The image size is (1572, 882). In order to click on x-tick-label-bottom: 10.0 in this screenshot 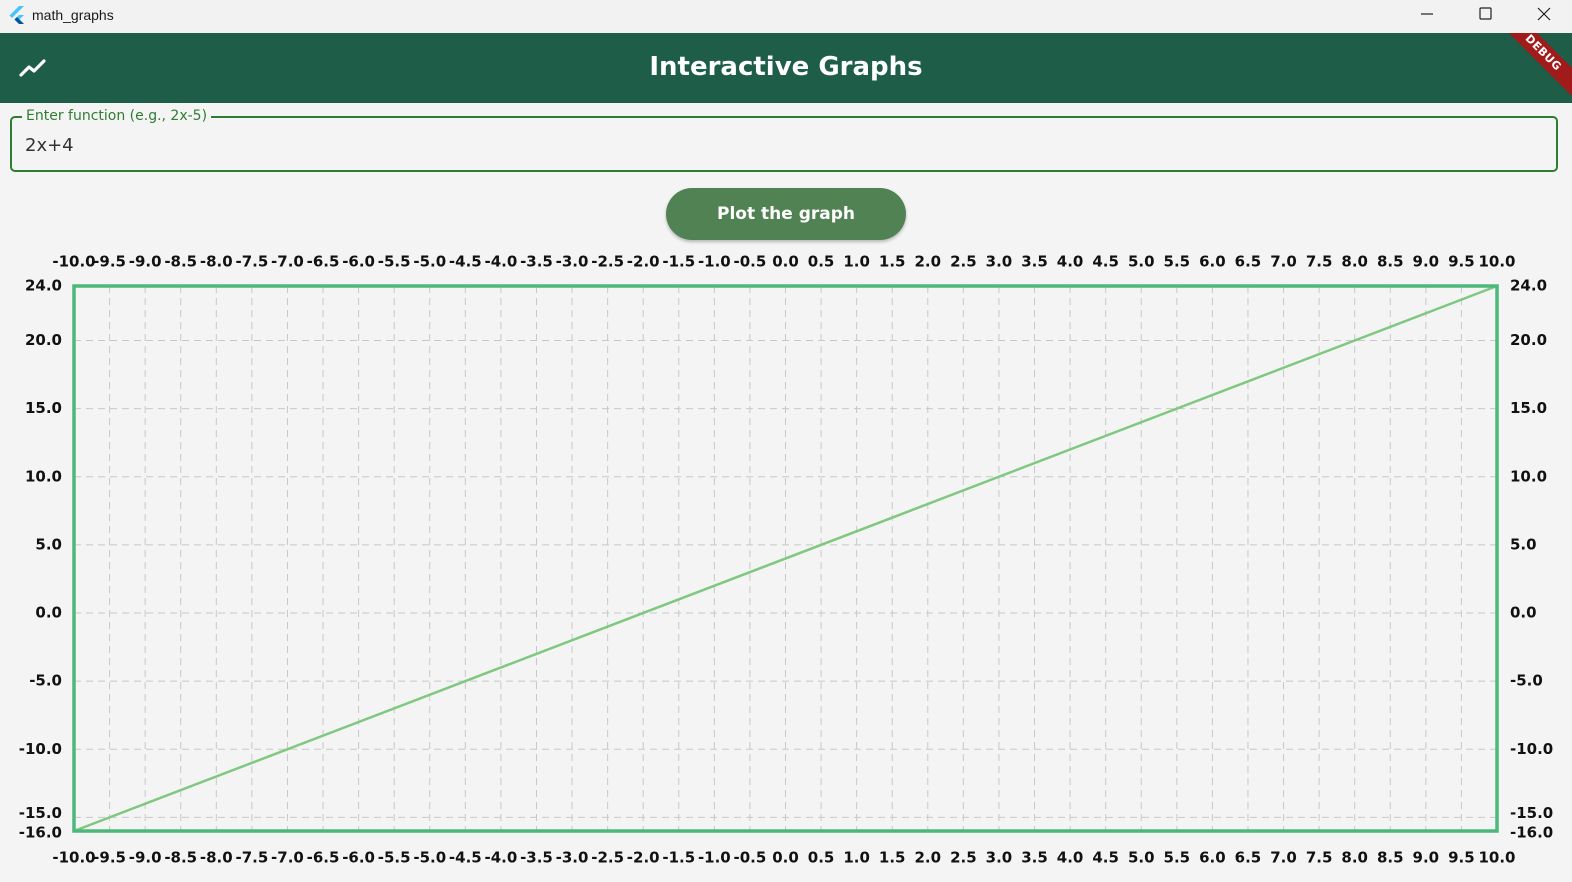, I will do `click(1496, 858)`.